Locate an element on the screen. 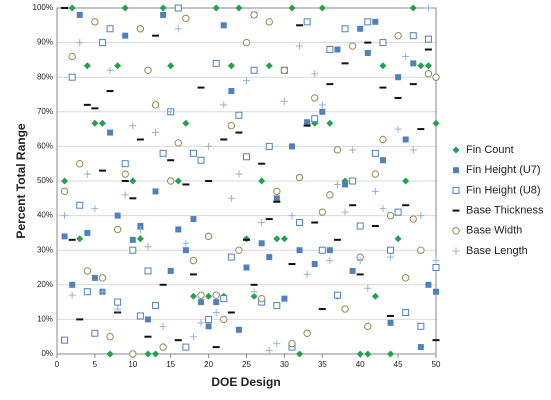  y-tick-label: 30% is located at coordinates (45, 249).